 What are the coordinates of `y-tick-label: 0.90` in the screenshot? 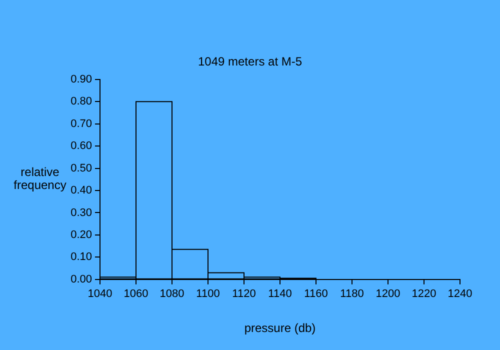 It's located at (81, 79).